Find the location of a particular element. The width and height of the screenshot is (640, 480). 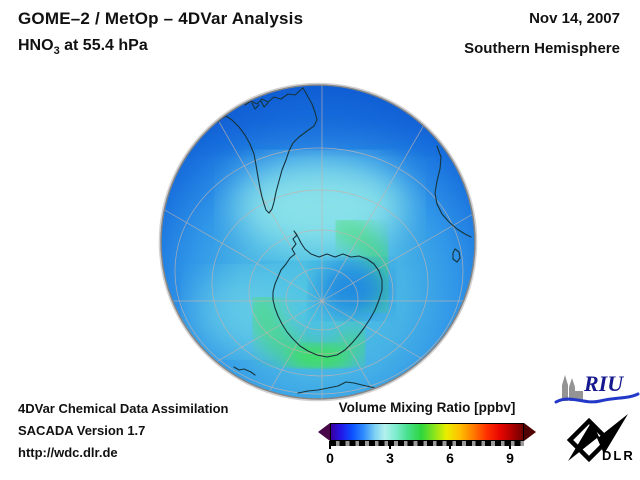

colorbar-gradient is located at coordinates (427, 432).